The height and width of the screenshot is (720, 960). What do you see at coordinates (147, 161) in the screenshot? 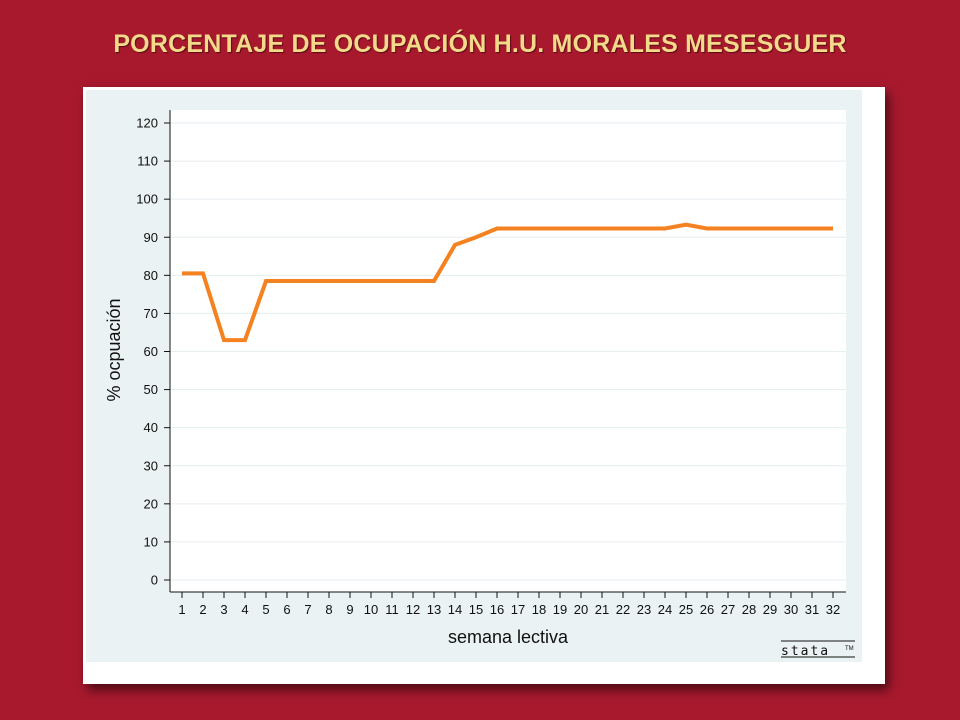
I see `y-tick-label: 110` at bounding box center [147, 161].